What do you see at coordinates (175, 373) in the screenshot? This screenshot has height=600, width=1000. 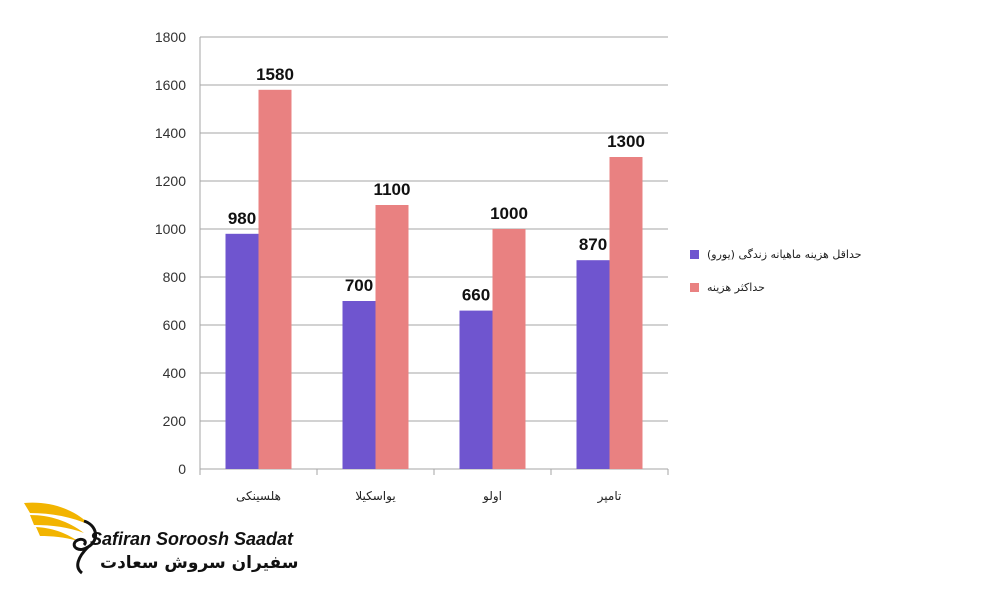 I see `y-tick-label-400: 400` at bounding box center [175, 373].